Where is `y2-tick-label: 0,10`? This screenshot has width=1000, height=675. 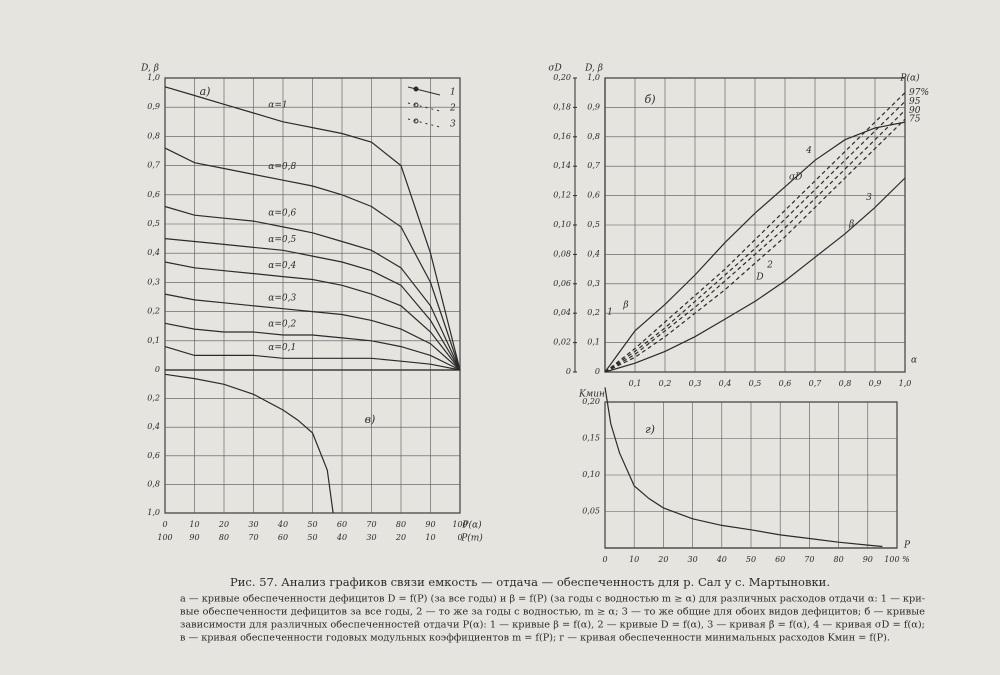
y2-tick-label: 0,10 is located at coordinates (562, 224).